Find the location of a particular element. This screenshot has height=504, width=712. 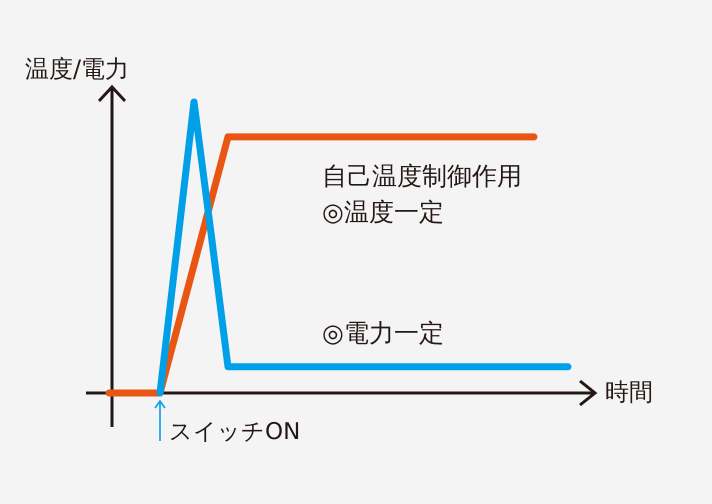

xlabel: 時間 is located at coordinates (629, 392).